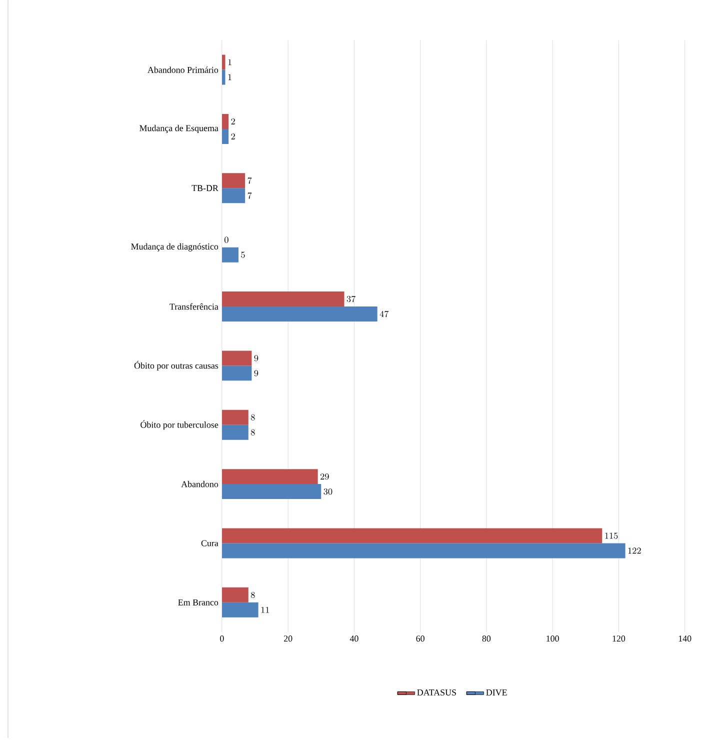 The height and width of the screenshot is (740, 718). What do you see at coordinates (205, 188) in the screenshot?
I see `y-tick-label: TB-DR` at bounding box center [205, 188].